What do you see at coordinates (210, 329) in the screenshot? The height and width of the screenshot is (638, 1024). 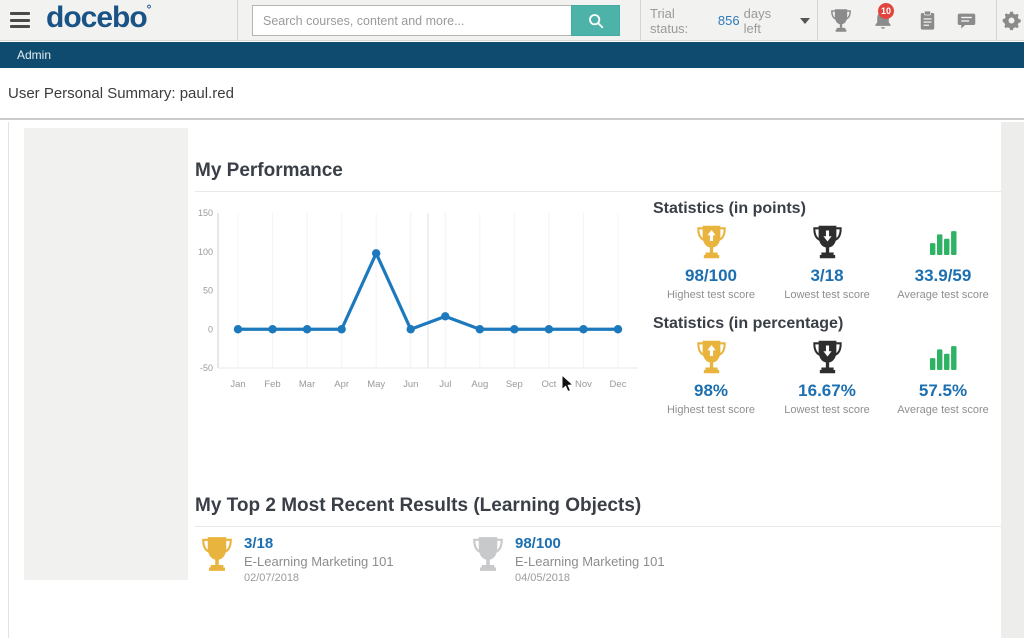 I see `svg-text: 0` at bounding box center [210, 329].